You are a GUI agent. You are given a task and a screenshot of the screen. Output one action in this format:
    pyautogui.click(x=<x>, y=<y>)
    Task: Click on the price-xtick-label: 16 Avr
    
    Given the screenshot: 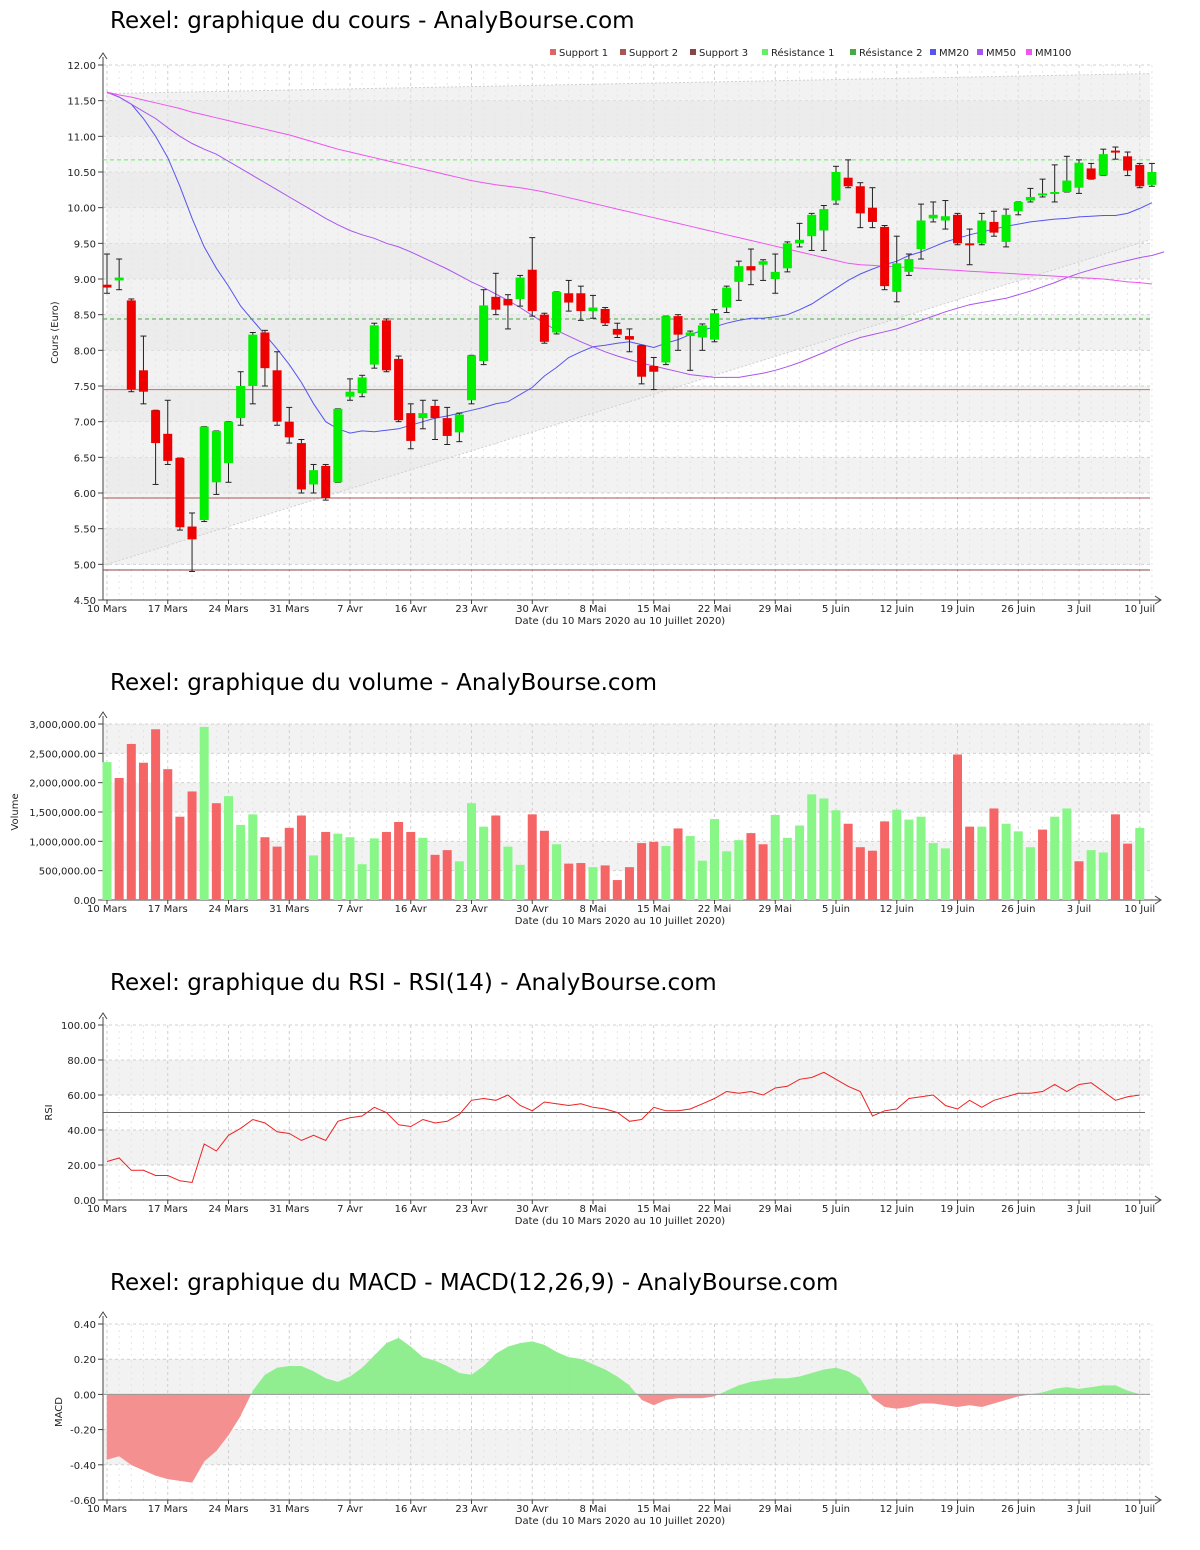 What is the action you would take?
    pyautogui.click(x=411, y=609)
    